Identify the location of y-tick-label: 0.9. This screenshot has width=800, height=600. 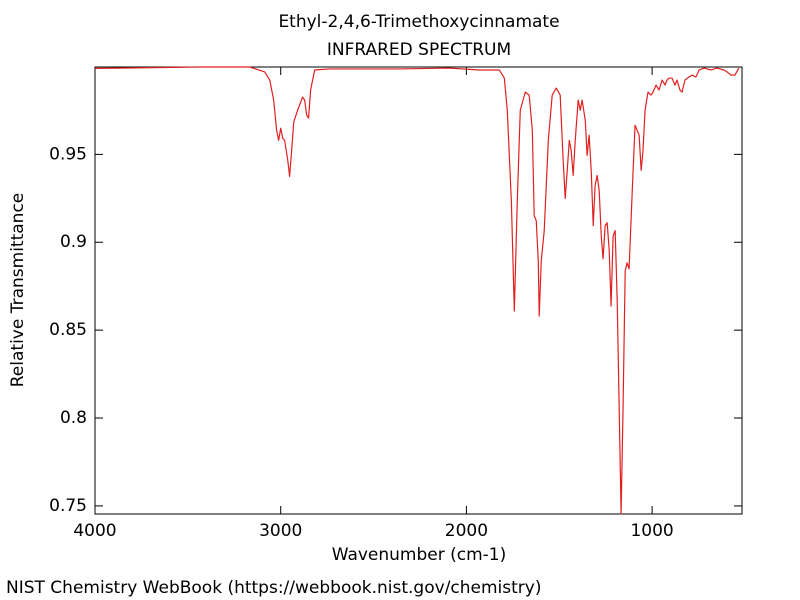
(73, 242).